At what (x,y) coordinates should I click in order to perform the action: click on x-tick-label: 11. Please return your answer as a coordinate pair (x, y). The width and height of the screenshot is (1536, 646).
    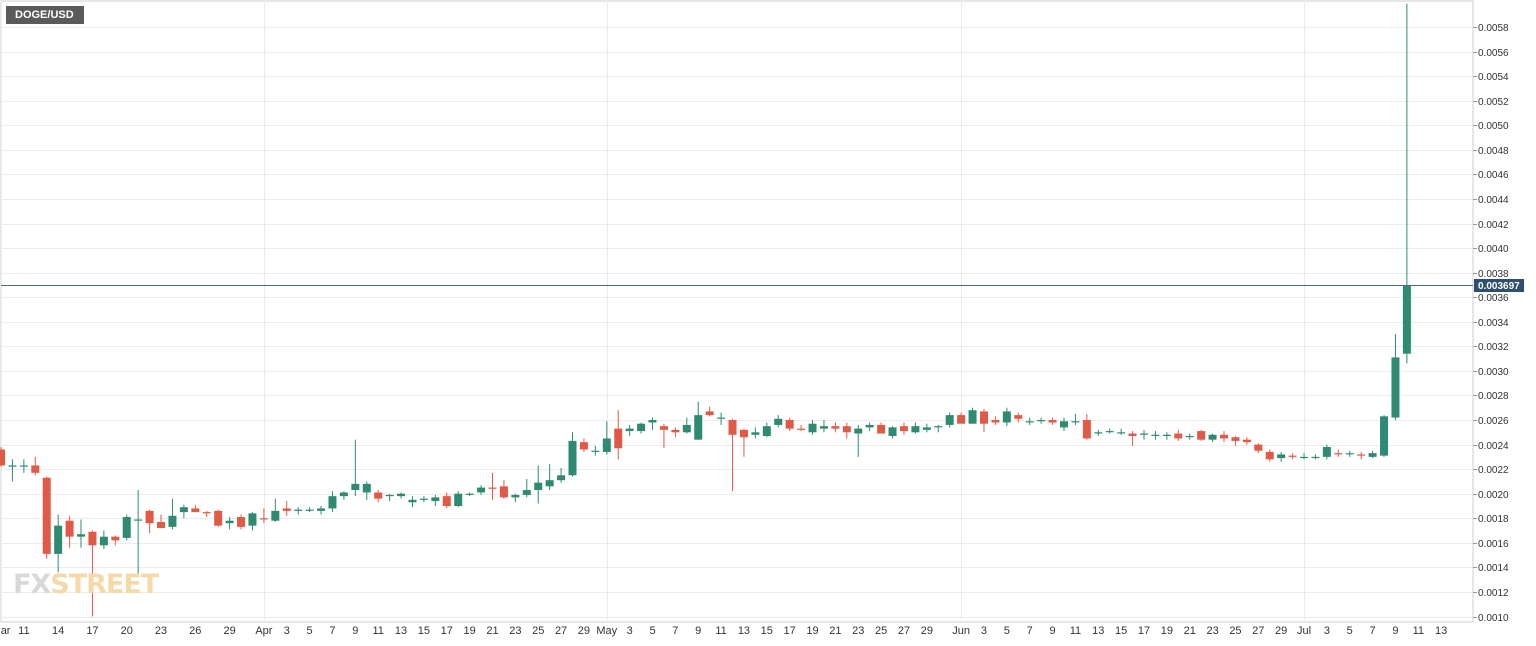
    Looking at the image, I should click on (377, 631).